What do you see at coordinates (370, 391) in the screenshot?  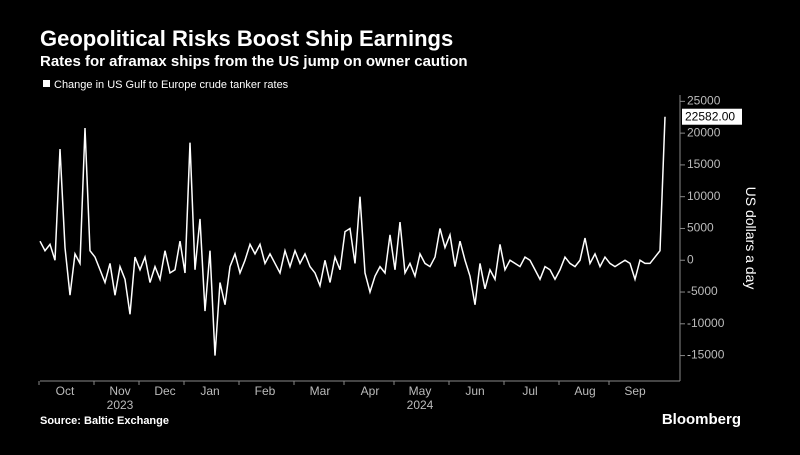 I see `x-tick-label: Apr` at bounding box center [370, 391].